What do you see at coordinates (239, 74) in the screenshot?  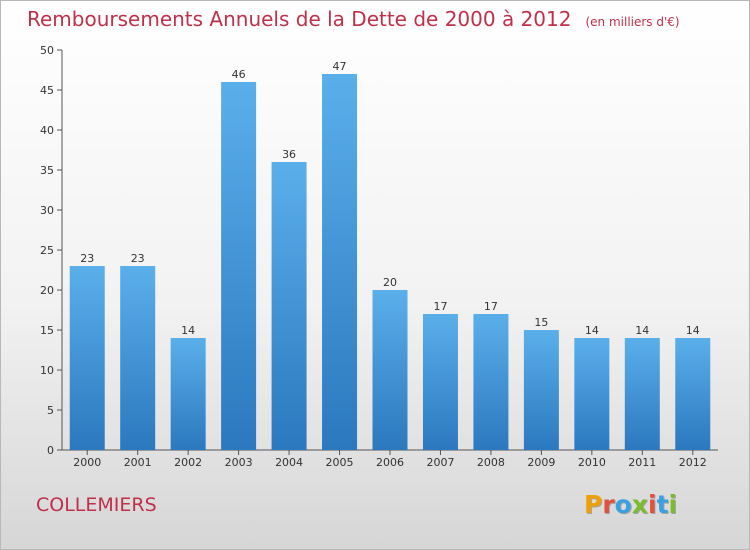 I see `data-label: 46` at bounding box center [239, 74].